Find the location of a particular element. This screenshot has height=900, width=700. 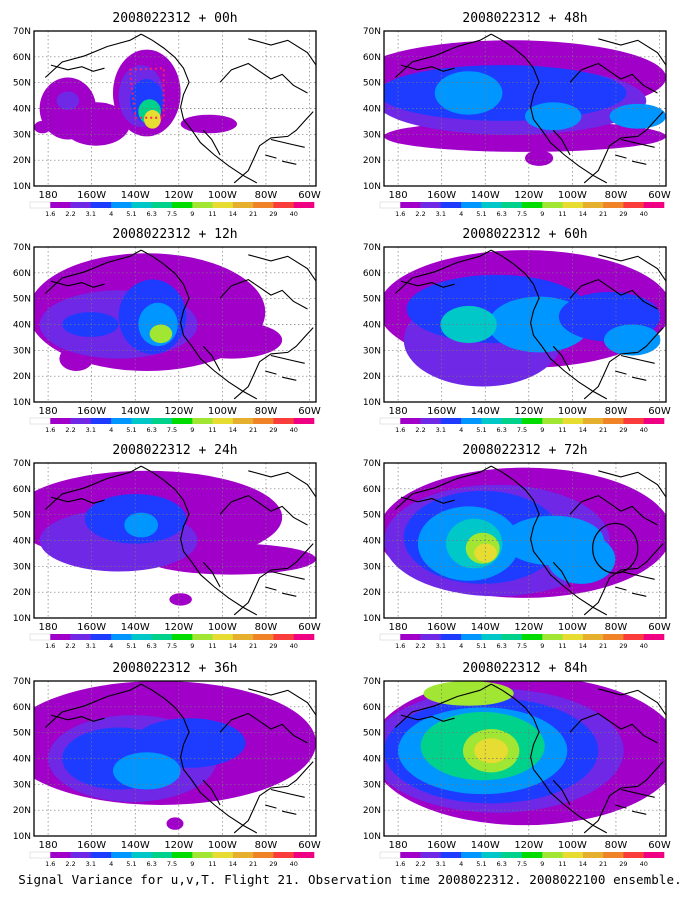

lat-label: 60N is located at coordinates (22, 274).